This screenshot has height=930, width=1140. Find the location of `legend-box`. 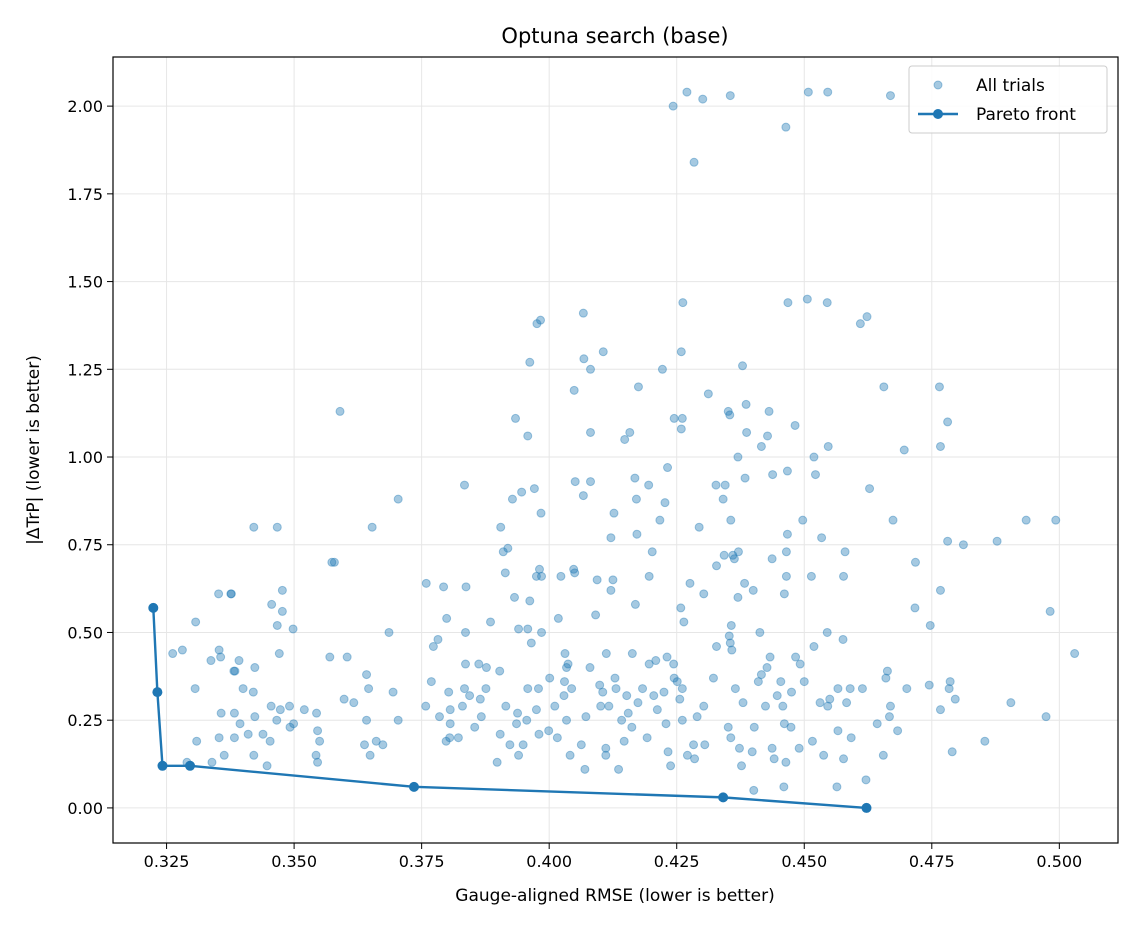

legend-box is located at coordinates (1008, 99).